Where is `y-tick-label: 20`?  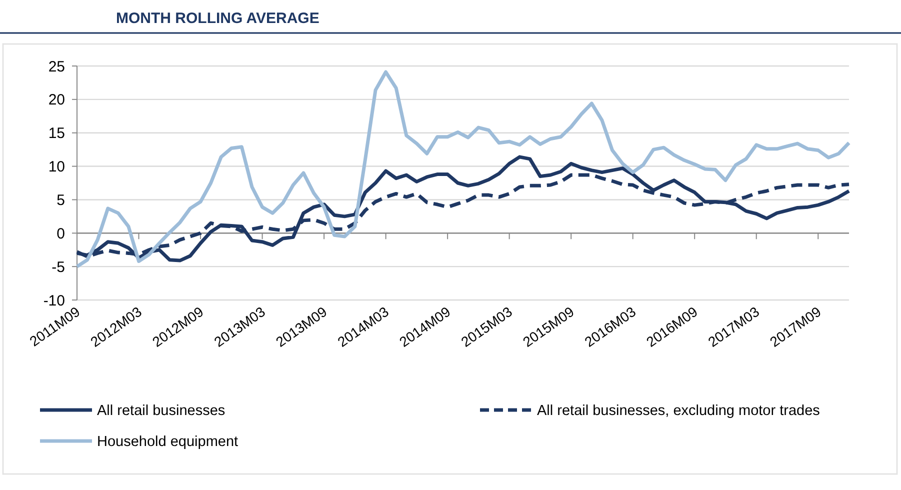
y-tick-label: 20 is located at coordinates (56, 100).